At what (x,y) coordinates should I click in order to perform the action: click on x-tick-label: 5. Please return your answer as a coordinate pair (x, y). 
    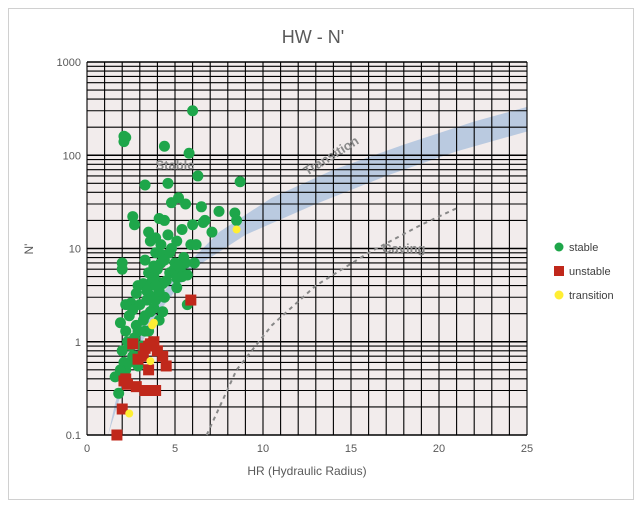
    Looking at the image, I should click on (175, 449).